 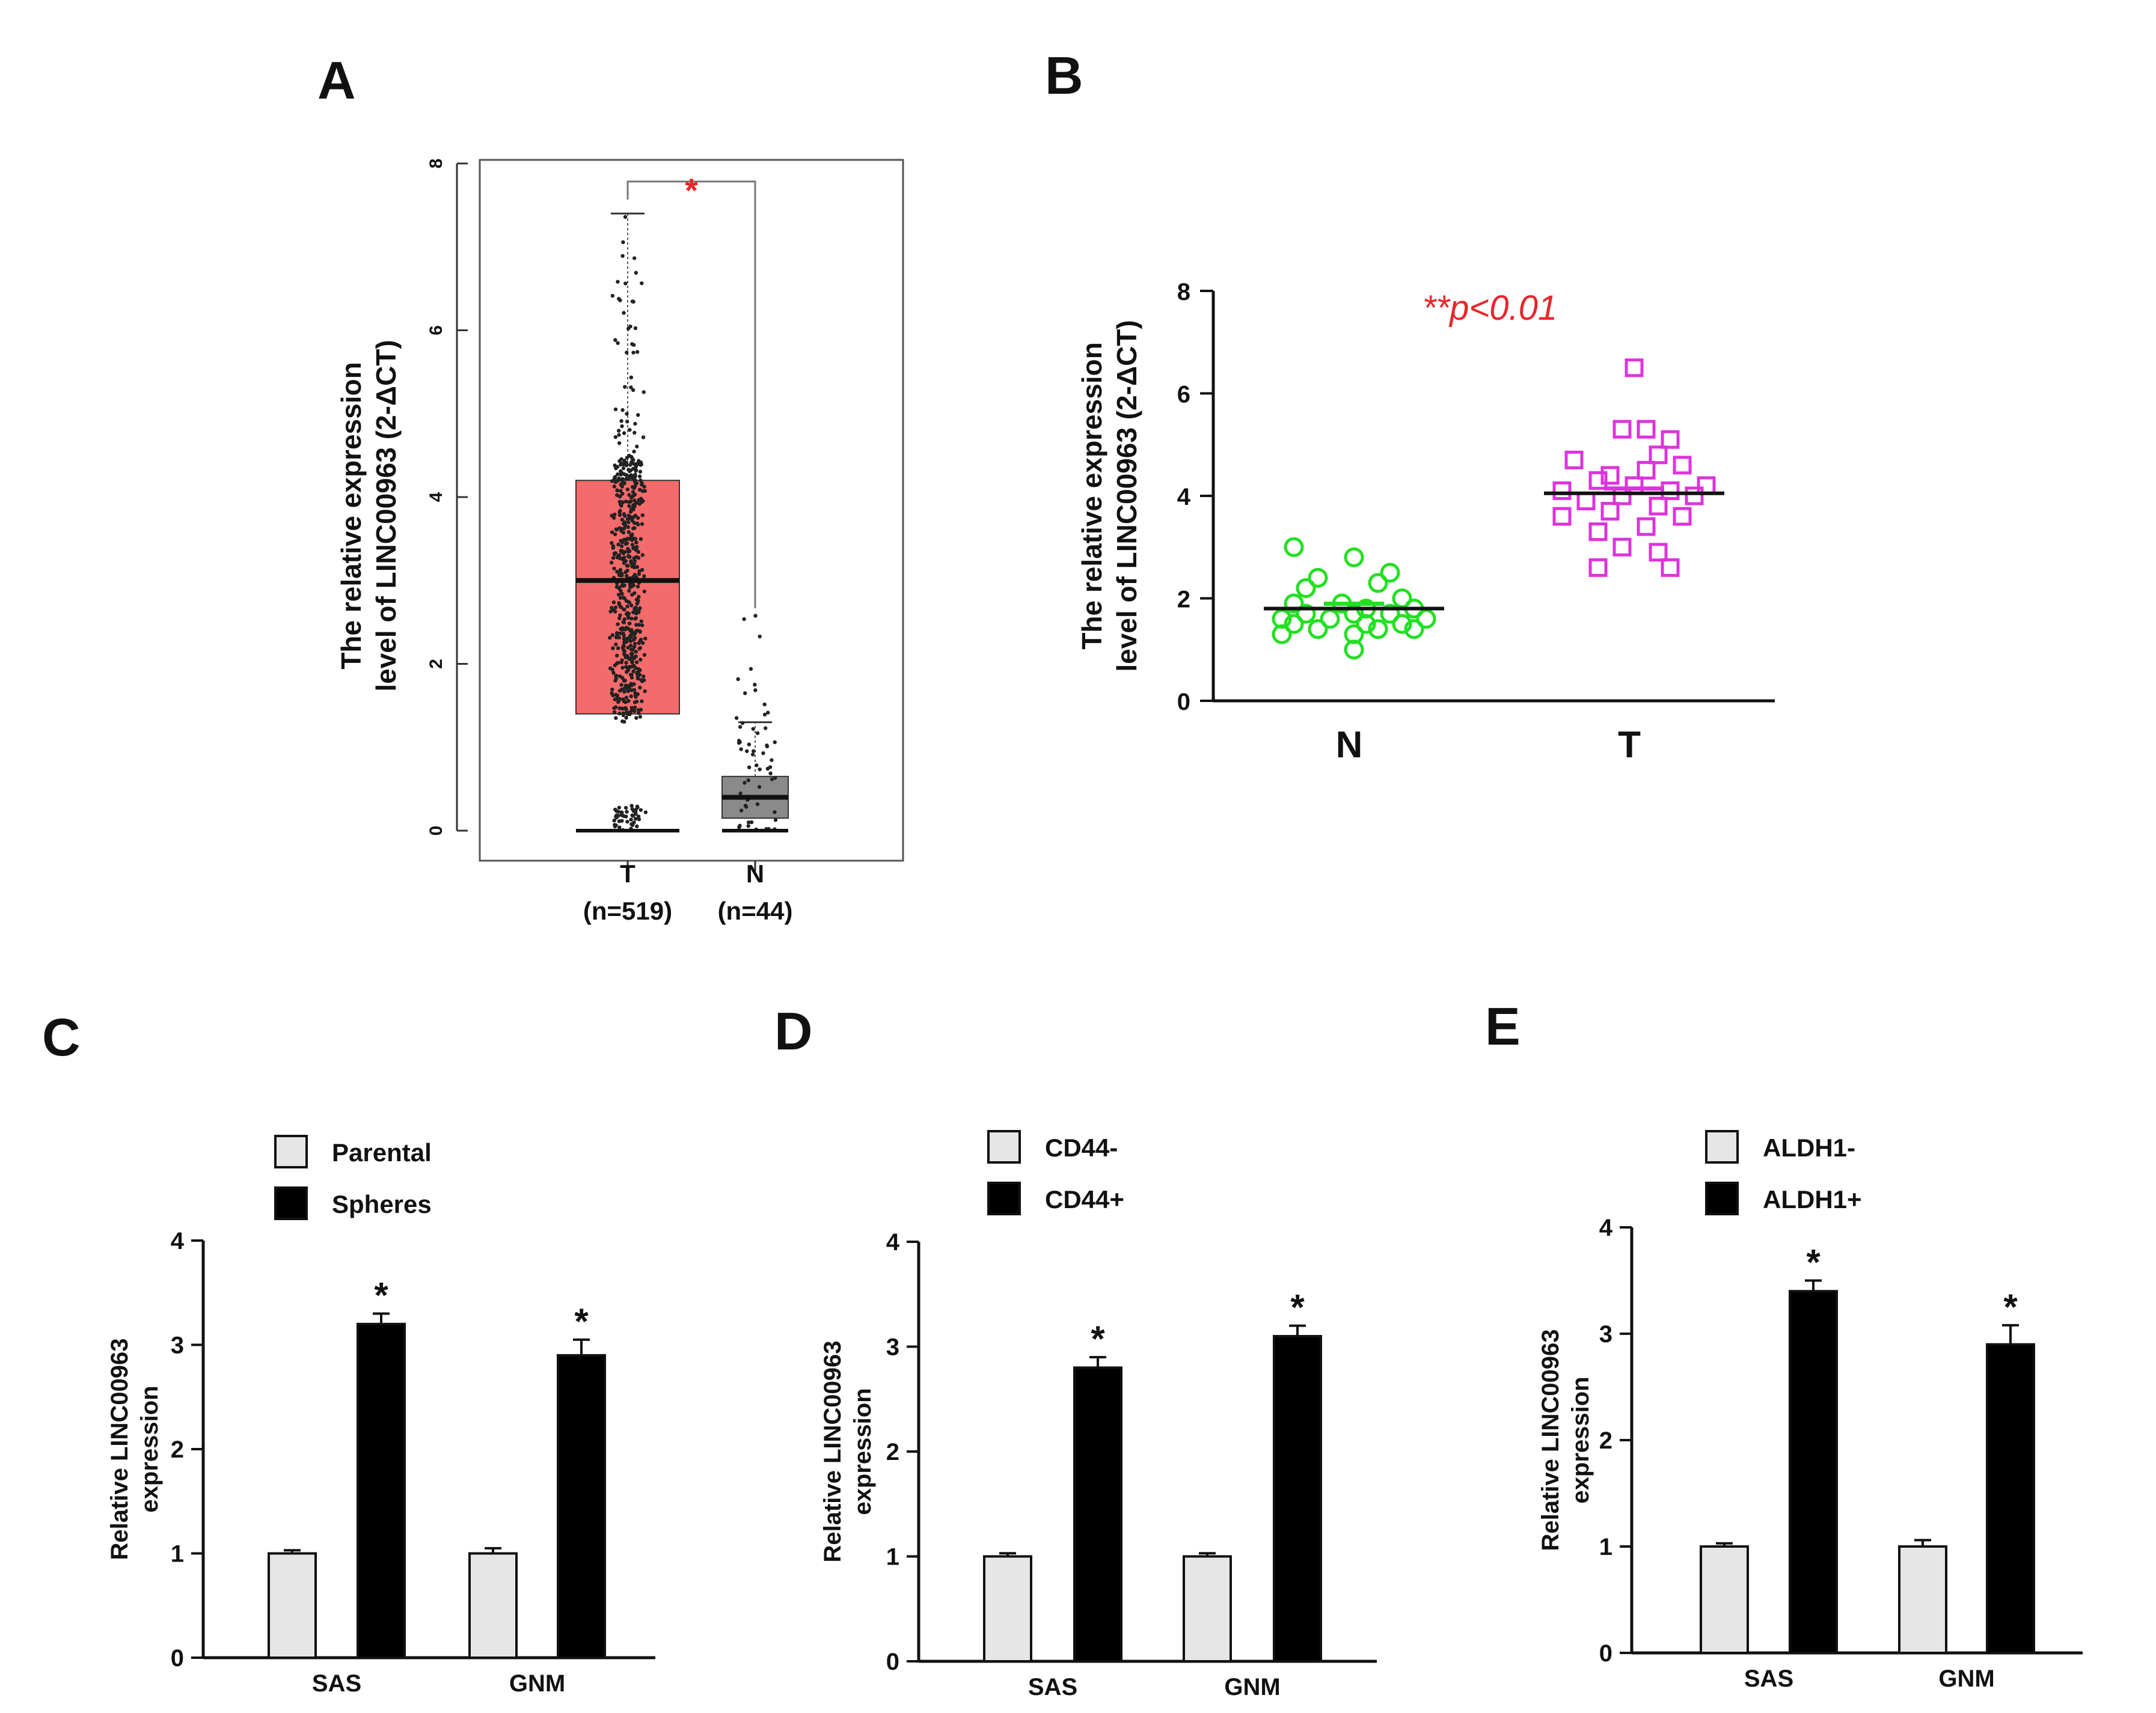 I want to click on legend-label: CD44+, so click(x=1084, y=1199).